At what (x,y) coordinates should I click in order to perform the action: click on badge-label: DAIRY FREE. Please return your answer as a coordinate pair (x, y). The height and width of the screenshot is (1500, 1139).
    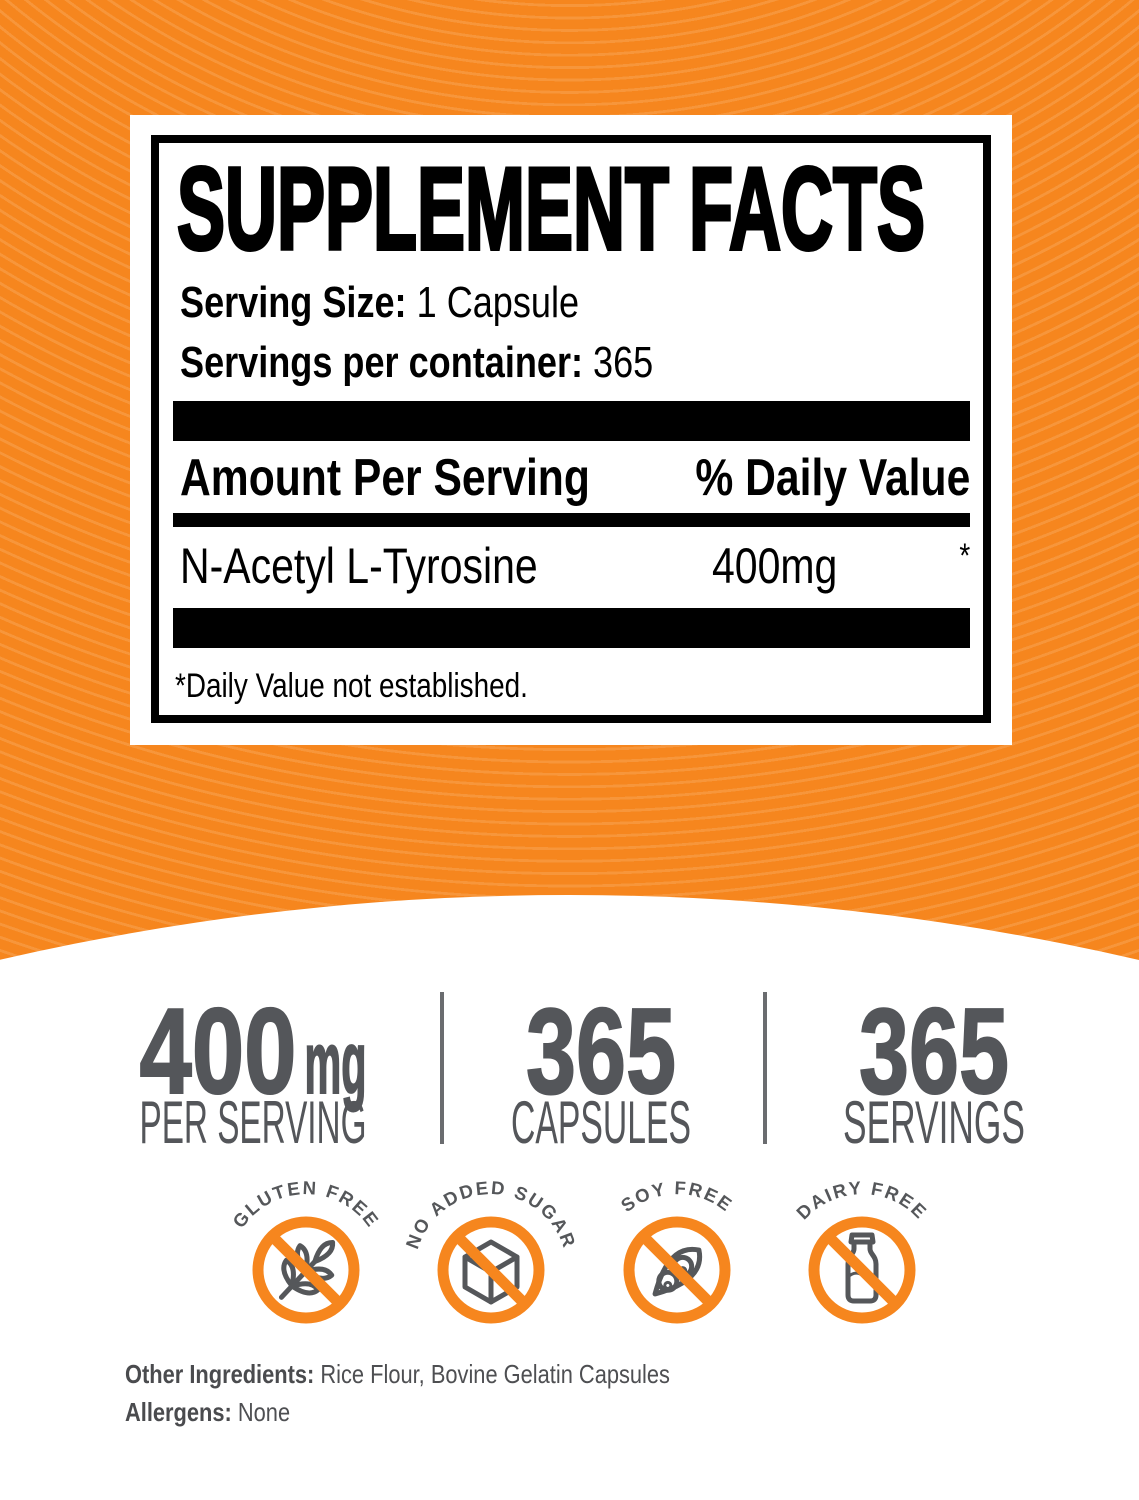
    Looking at the image, I should click on (862, 1200).